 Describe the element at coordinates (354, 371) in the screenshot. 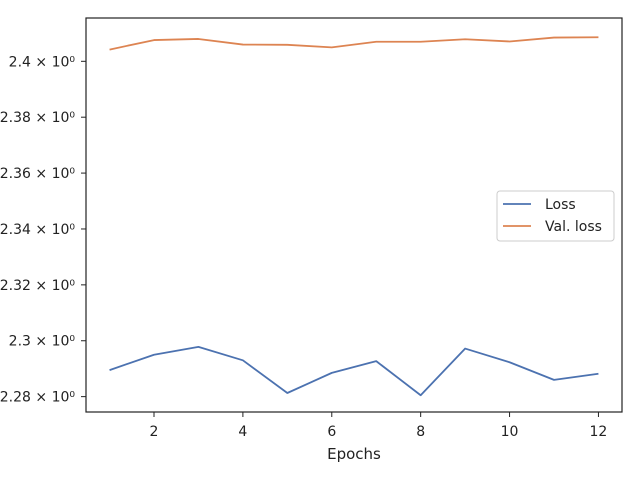

I see `series-line-loss` at that location.